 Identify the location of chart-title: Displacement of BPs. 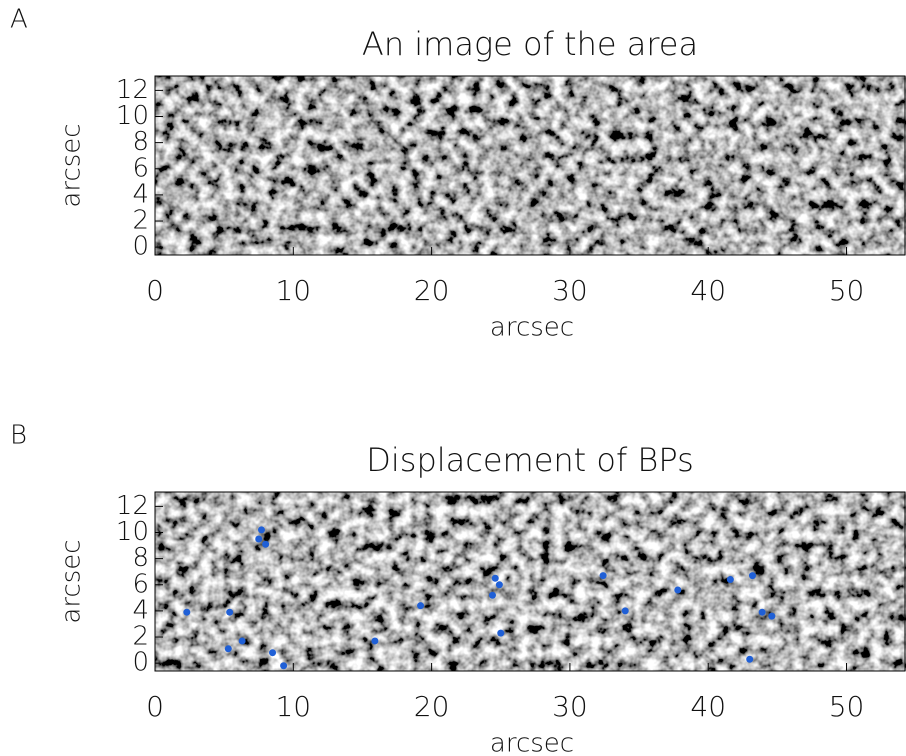
(530, 460).